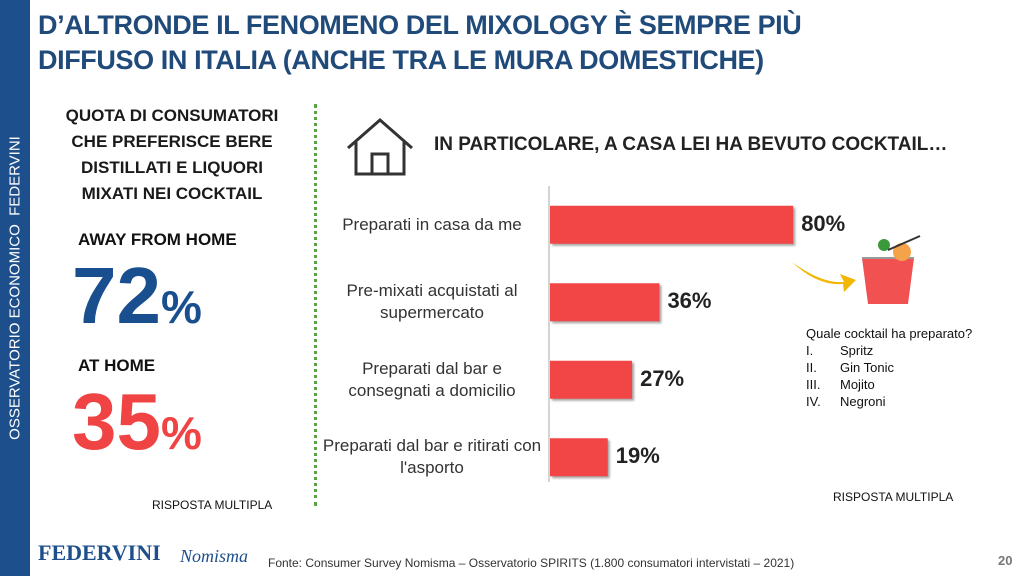  I want to click on value-label: 80%, so click(823, 223).